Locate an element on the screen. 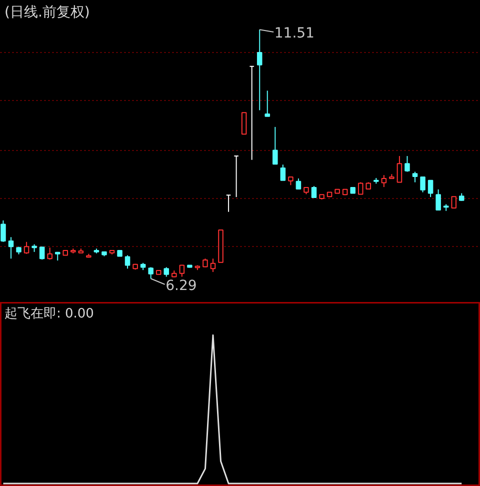 The height and width of the screenshot is (486, 480). chart-title: (日线.前复权) is located at coordinates (47, 12).